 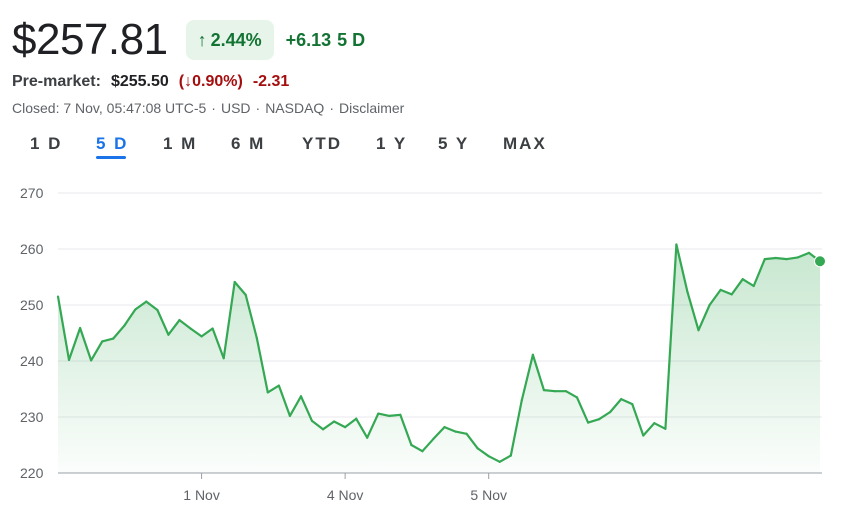 What do you see at coordinates (351, 39) in the screenshot?
I see `change-period: 5 D` at bounding box center [351, 39].